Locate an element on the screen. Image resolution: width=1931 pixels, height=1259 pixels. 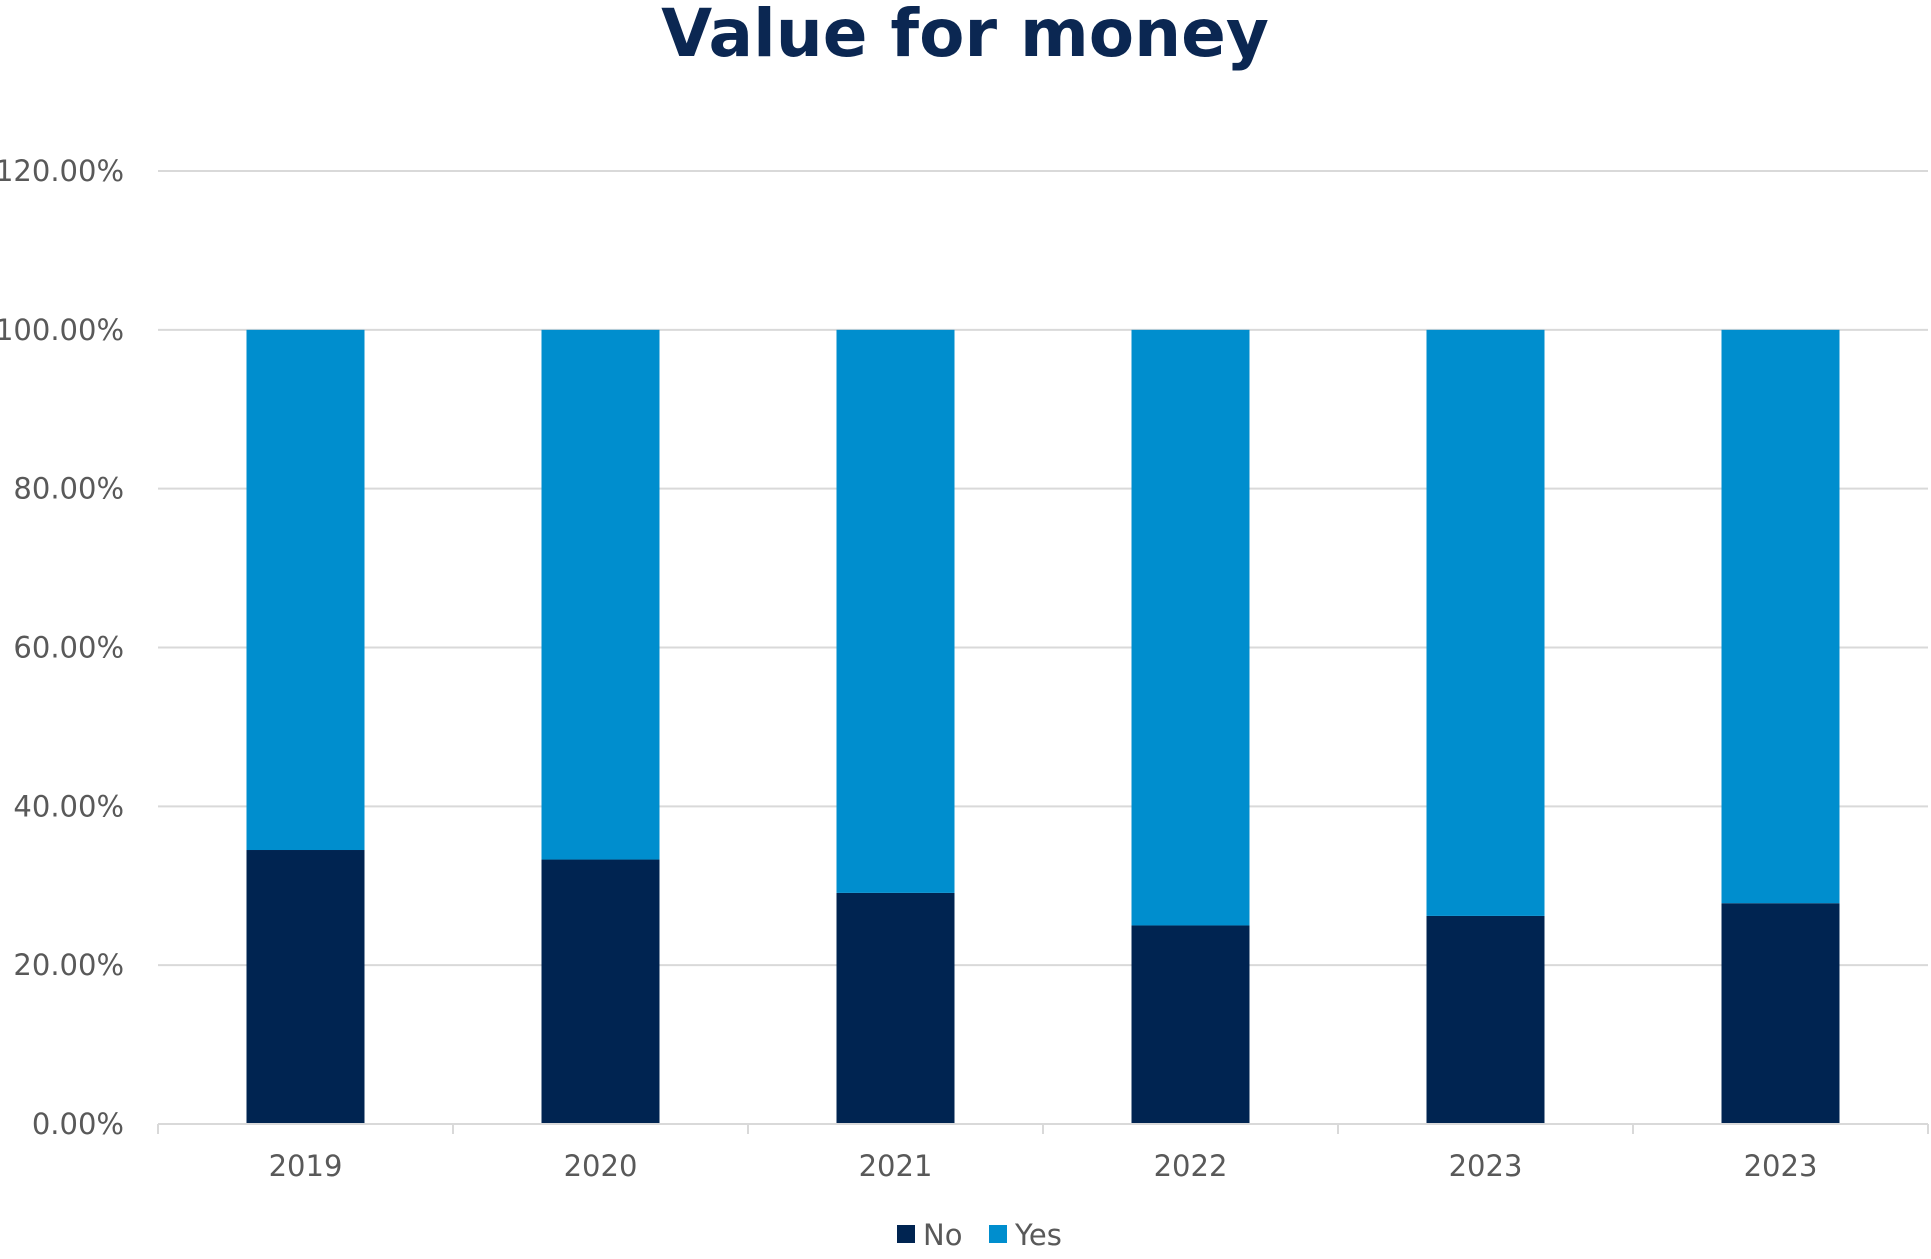
y-tick-label: 40.00% is located at coordinates (68, 806).